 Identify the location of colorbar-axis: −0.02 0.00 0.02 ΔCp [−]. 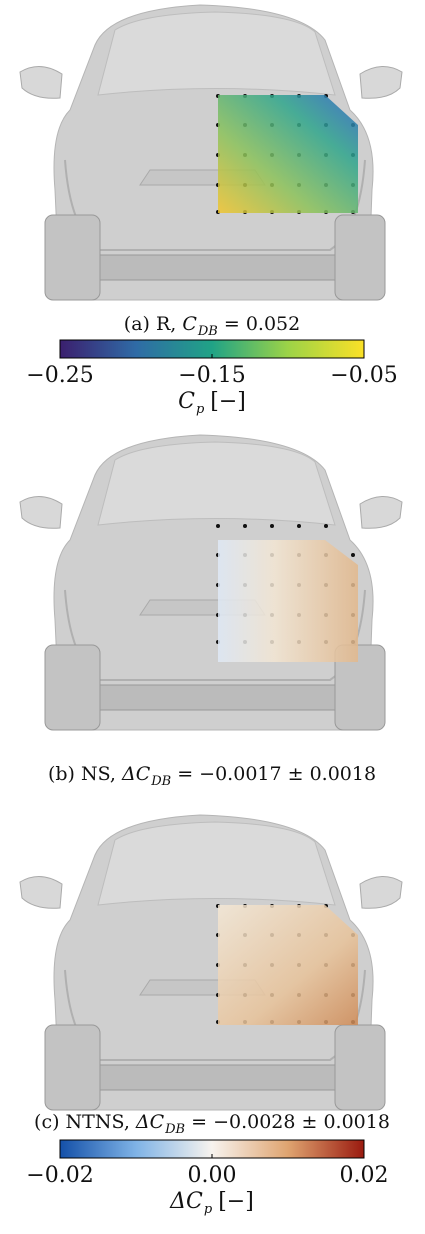
(207, 1185).